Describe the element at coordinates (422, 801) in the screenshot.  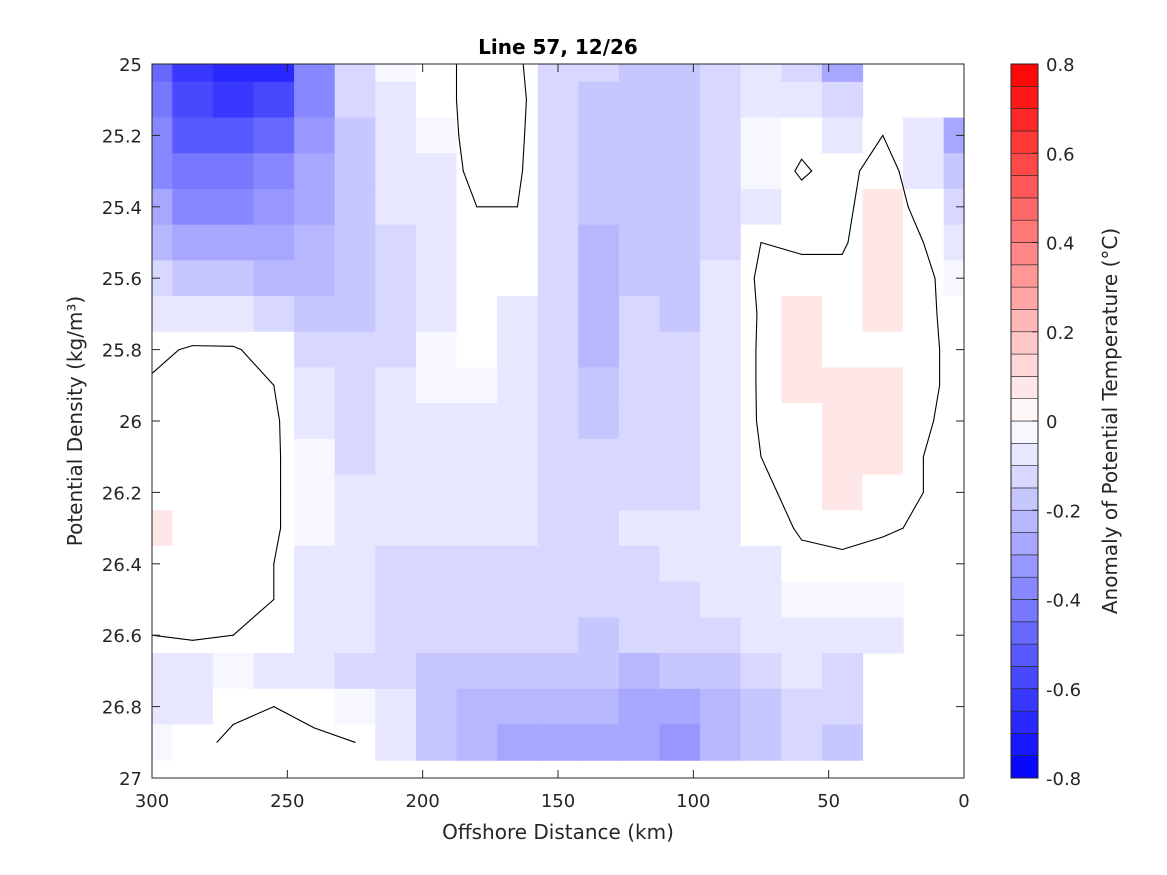
I see `x-tick-label: 200` at that location.